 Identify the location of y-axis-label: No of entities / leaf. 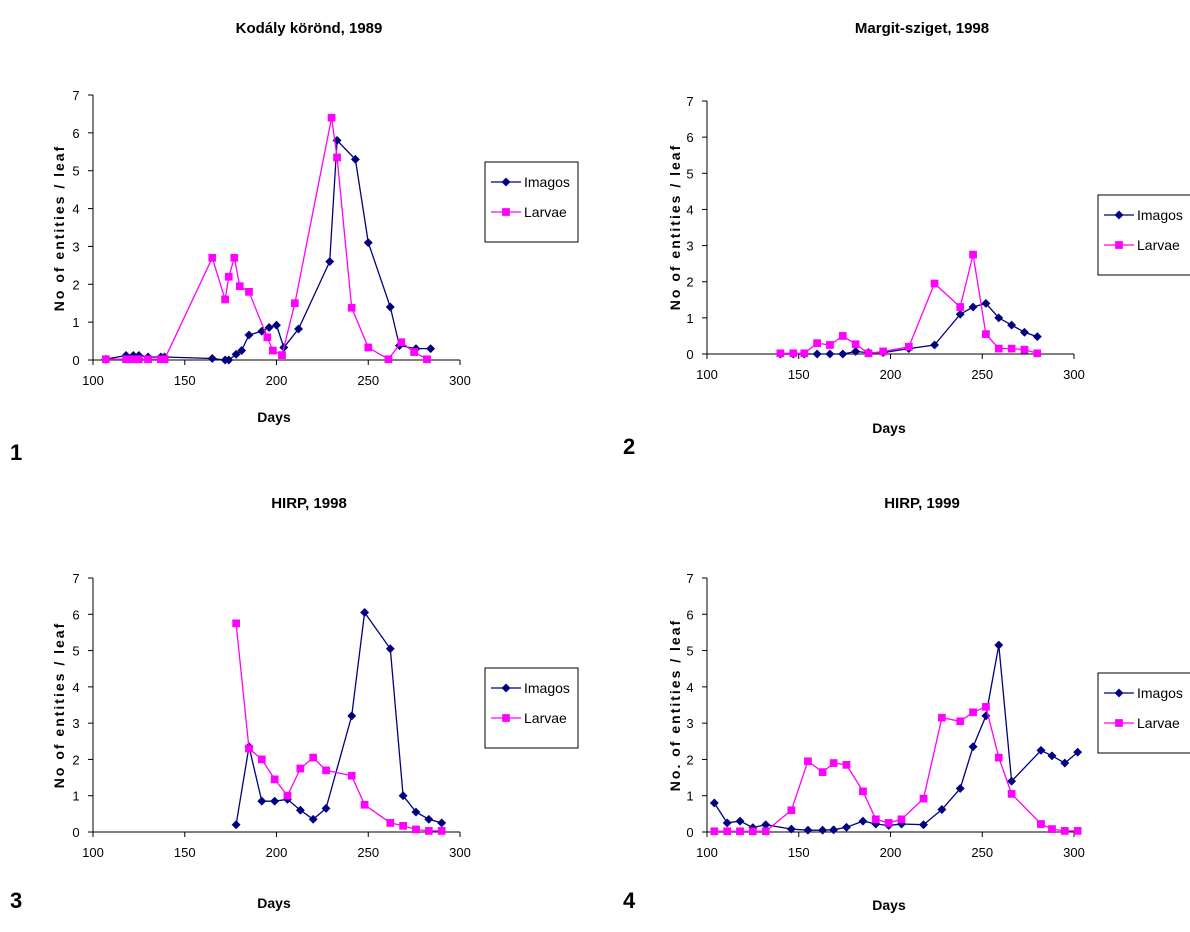
(59, 705).